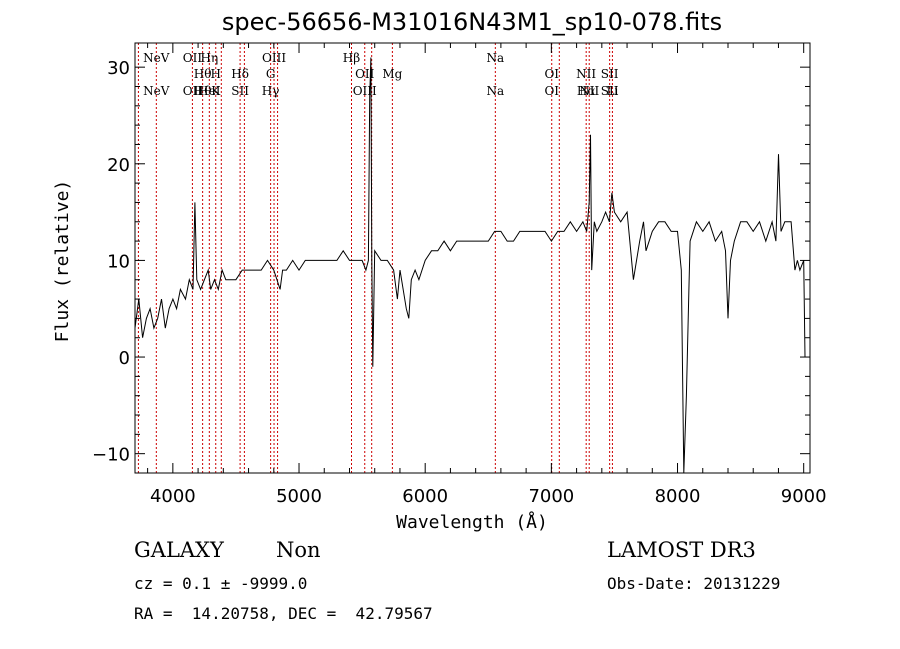  I want to click on line-marker-label: HeI, so click(209, 91).